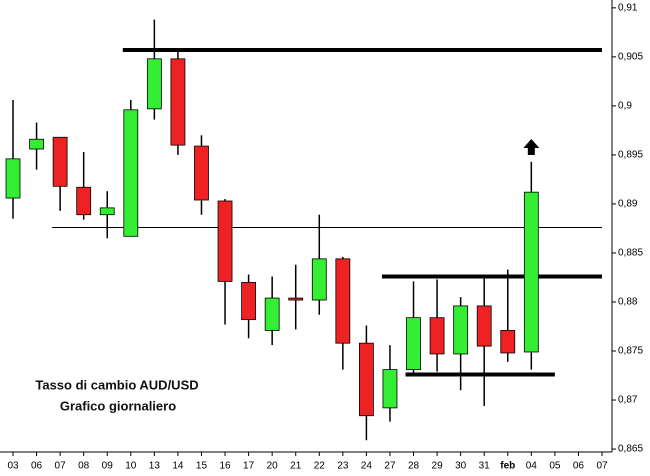 The width and height of the screenshot is (650, 476). Describe the element at coordinates (320, 466) in the screenshot. I see `x-tick-label: 22` at that location.